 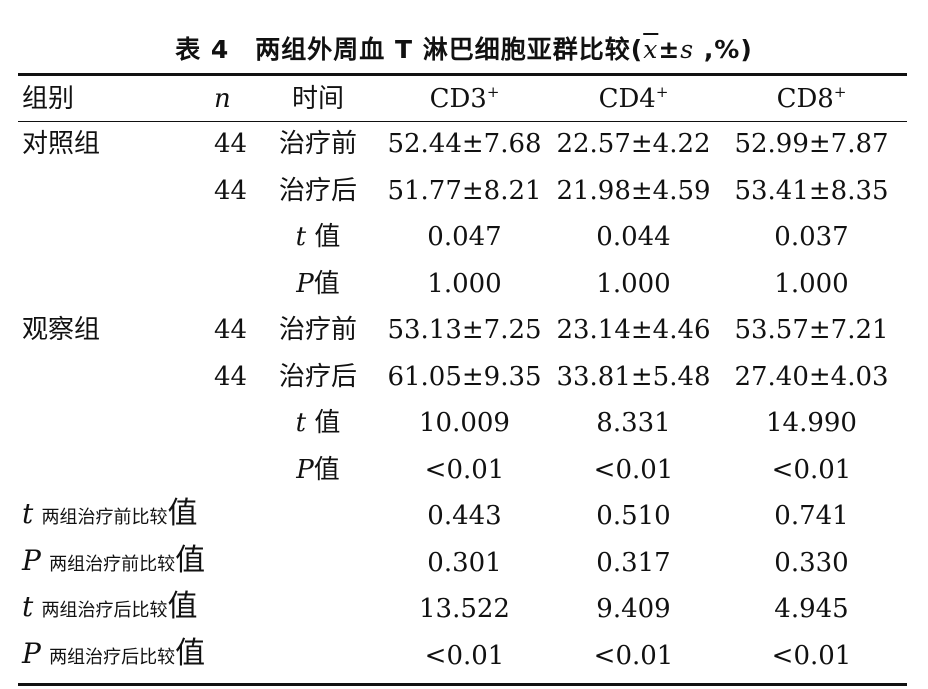 I want to click on cell-cd3: 0.047, so click(x=464, y=237).